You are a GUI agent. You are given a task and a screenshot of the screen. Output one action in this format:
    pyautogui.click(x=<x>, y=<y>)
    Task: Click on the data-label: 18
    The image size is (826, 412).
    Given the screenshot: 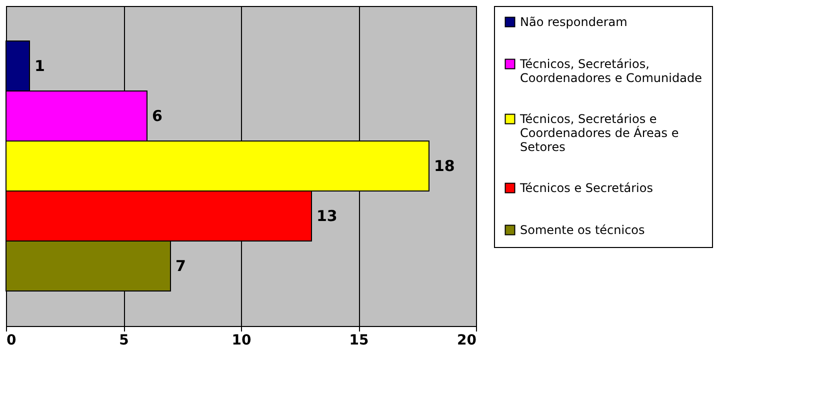 What is the action you would take?
    pyautogui.click(x=444, y=166)
    